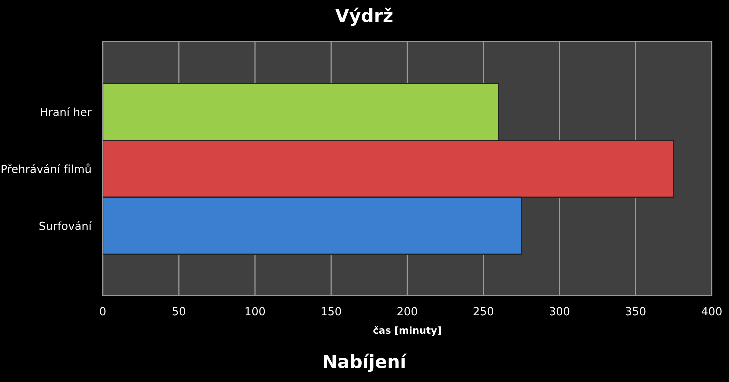  What do you see at coordinates (407, 331) in the screenshot?
I see `x-axis-title: čas [minuty]` at bounding box center [407, 331].